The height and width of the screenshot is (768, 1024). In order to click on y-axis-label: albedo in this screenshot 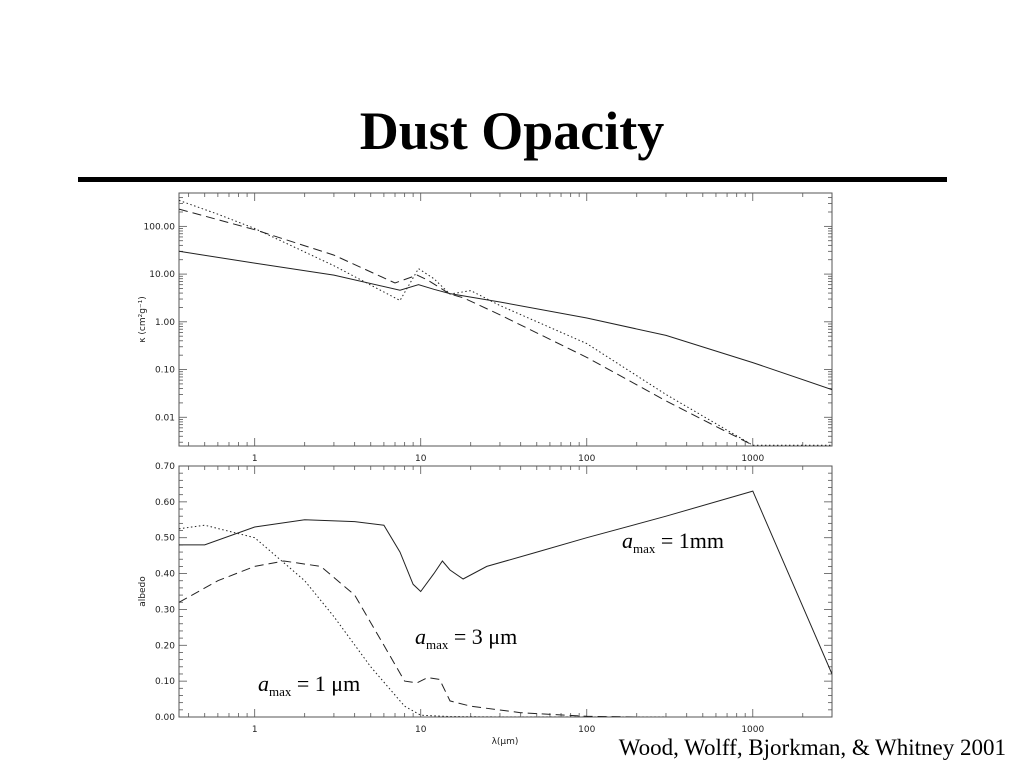, I will do `click(143, 591)`.